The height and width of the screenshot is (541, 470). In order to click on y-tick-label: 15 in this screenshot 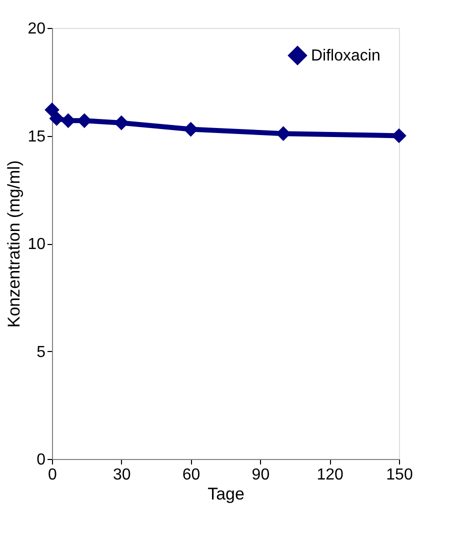, I will do `click(37, 137)`.